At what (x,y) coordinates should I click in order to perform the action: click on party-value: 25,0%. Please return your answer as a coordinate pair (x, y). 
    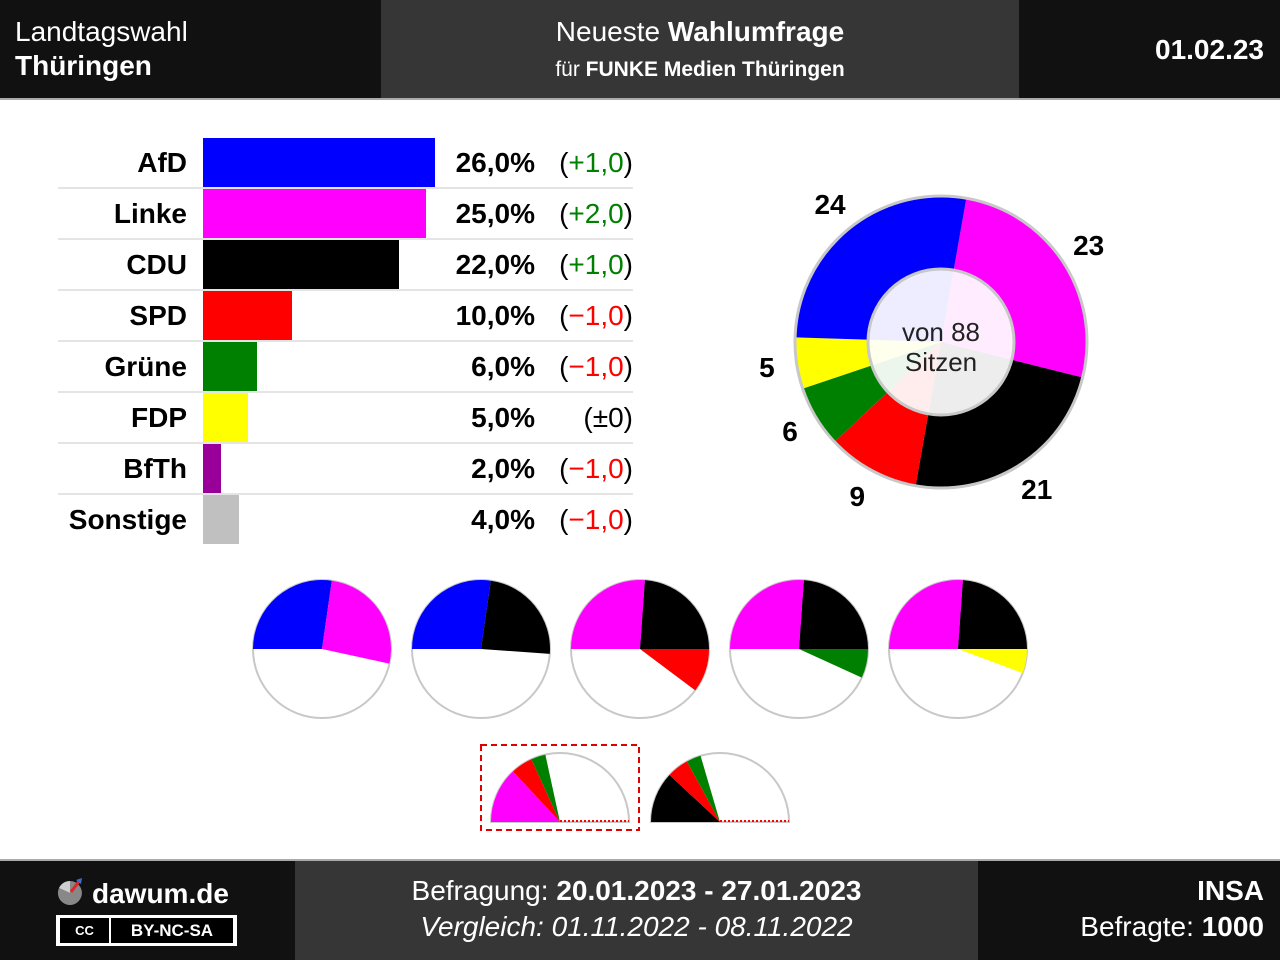
    Looking at the image, I should click on (495, 213).